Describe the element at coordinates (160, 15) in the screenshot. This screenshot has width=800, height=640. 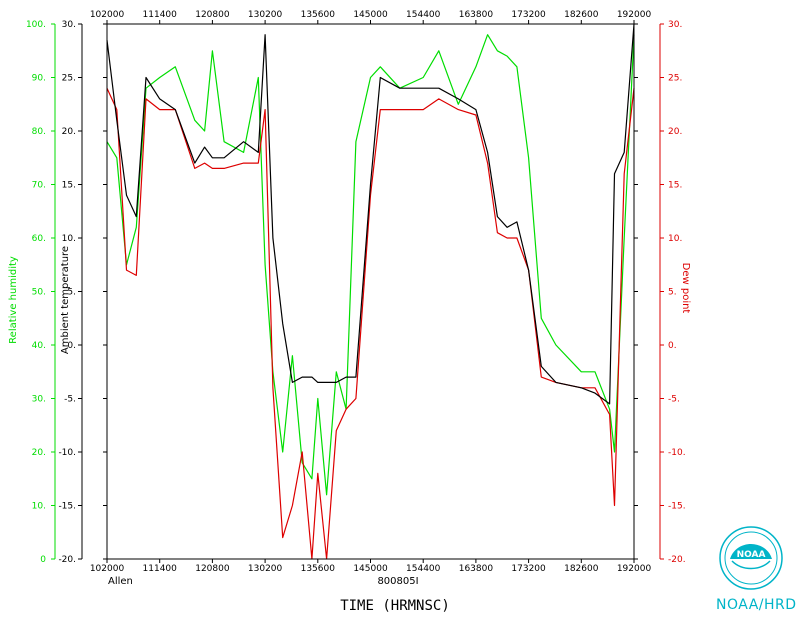
I see `x-tick-label-top: 111400` at that location.